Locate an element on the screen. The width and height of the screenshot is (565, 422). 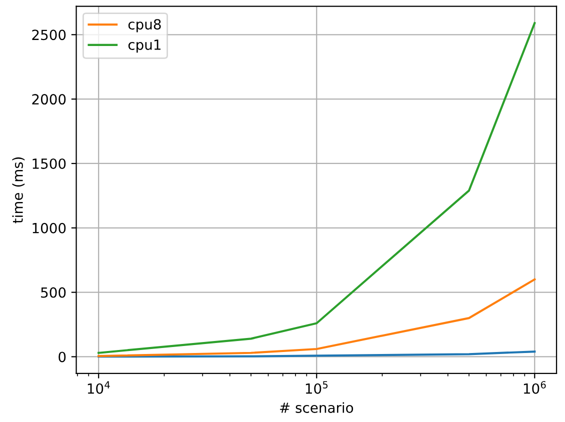
y-tick-label: 1000 is located at coordinates (49, 228).